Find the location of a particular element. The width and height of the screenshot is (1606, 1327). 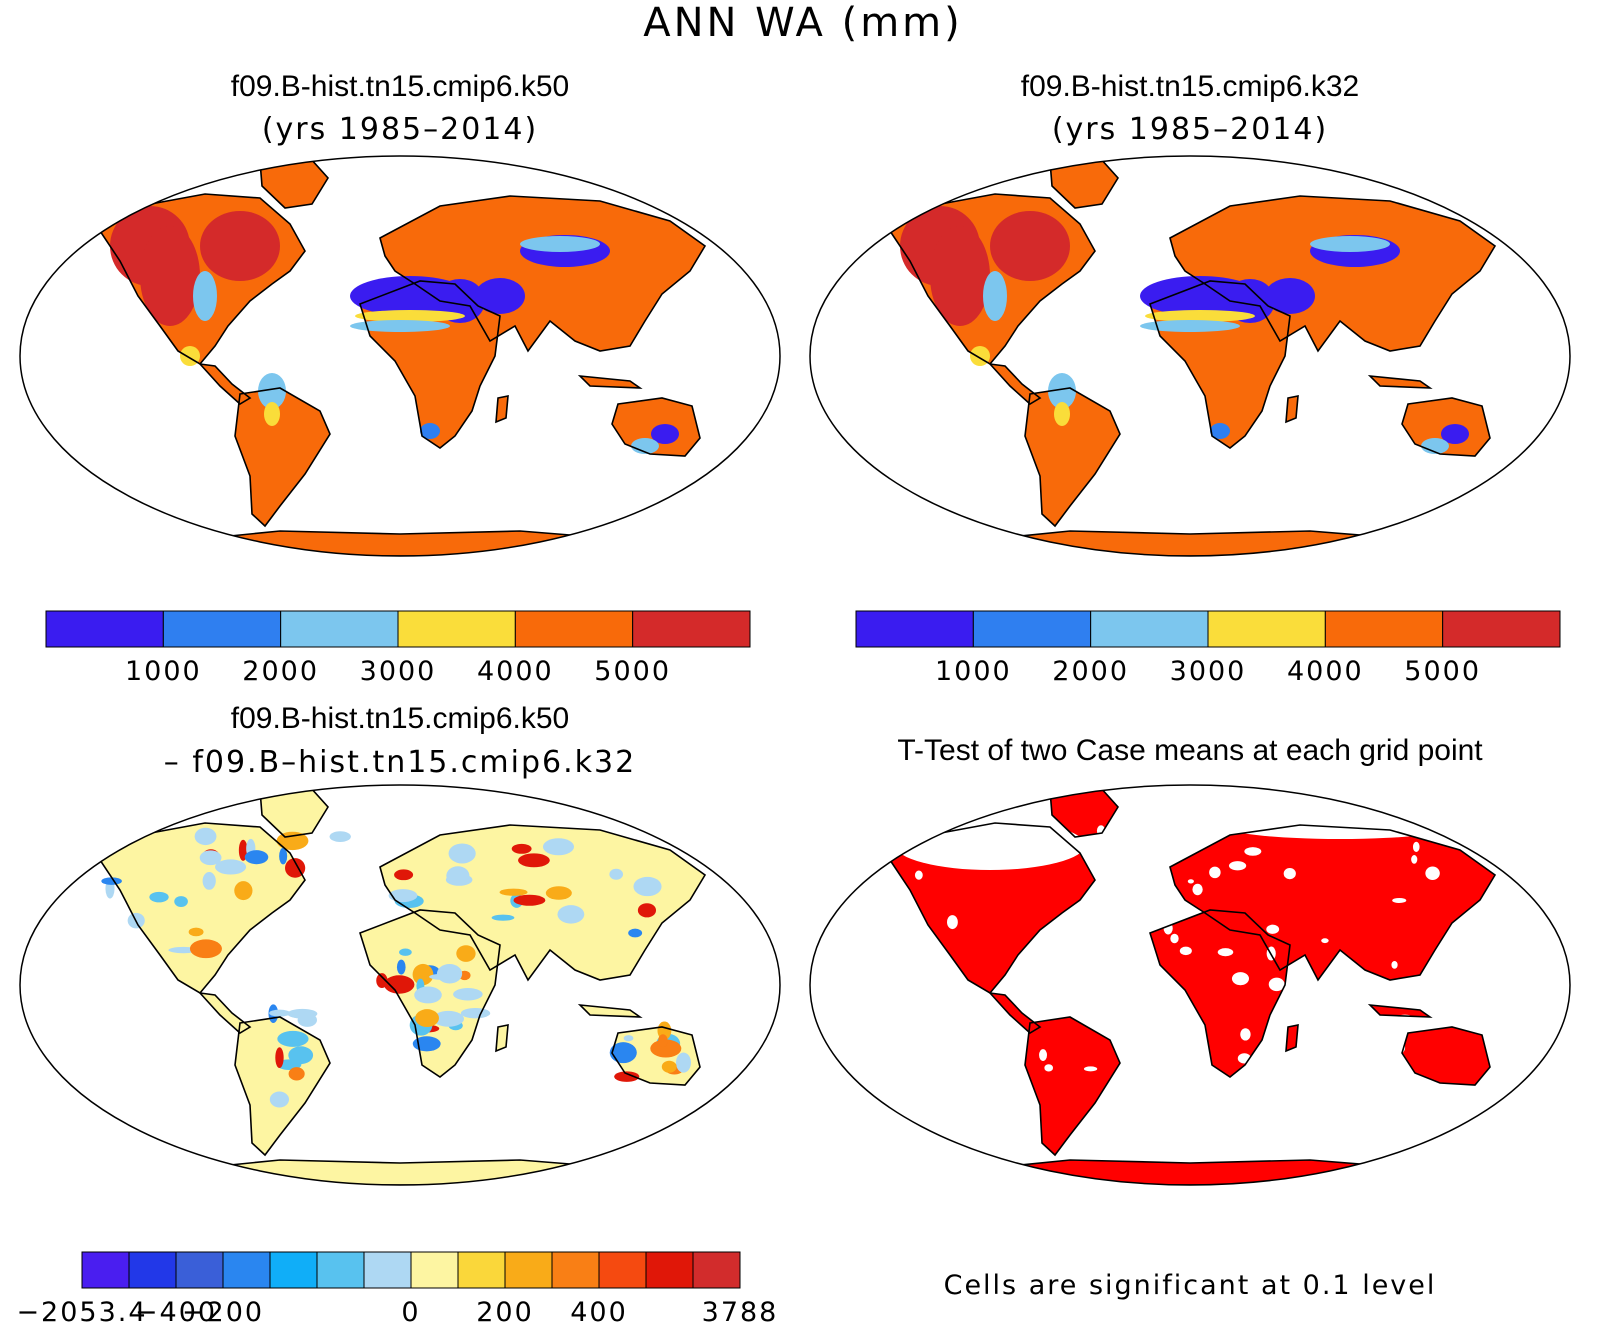

colorbar-tick-label: 0 is located at coordinates (410, 1312).